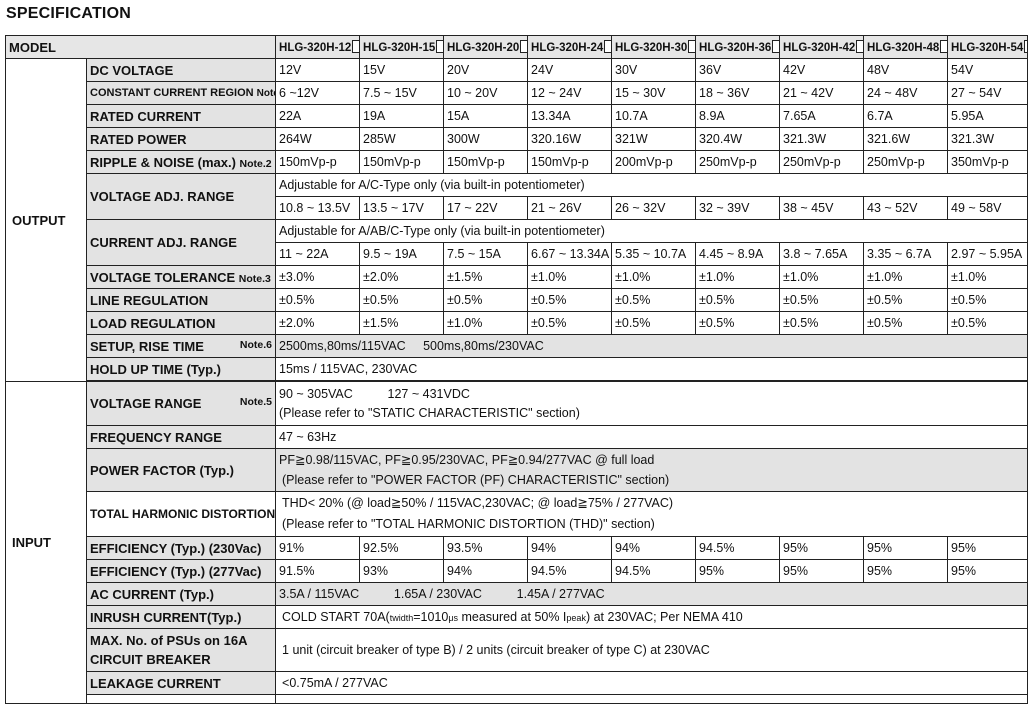 The image size is (1032, 704). Describe the element at coordinates (146, 403) in the screenshot. I see `row-label-text: VOLTAGE RANGE` at that location.